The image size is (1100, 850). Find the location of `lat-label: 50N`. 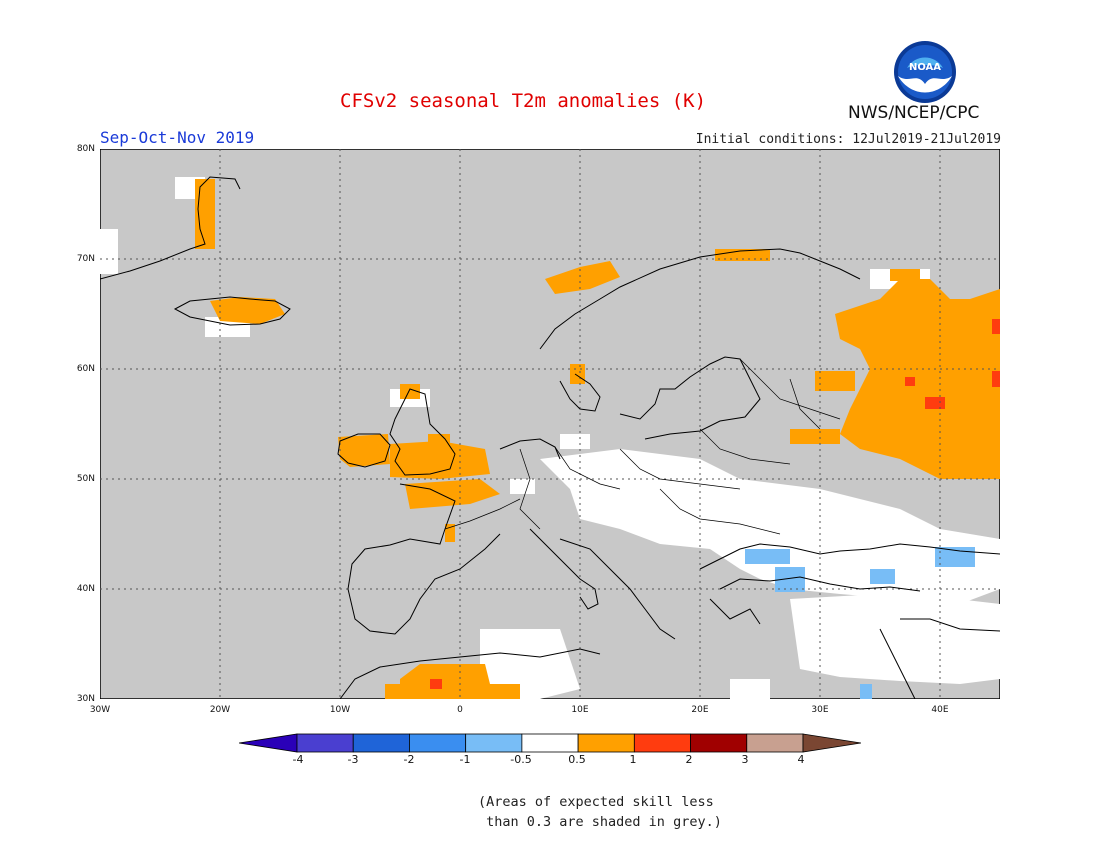

lat-label: 50N is located at coordinates (85, 479).